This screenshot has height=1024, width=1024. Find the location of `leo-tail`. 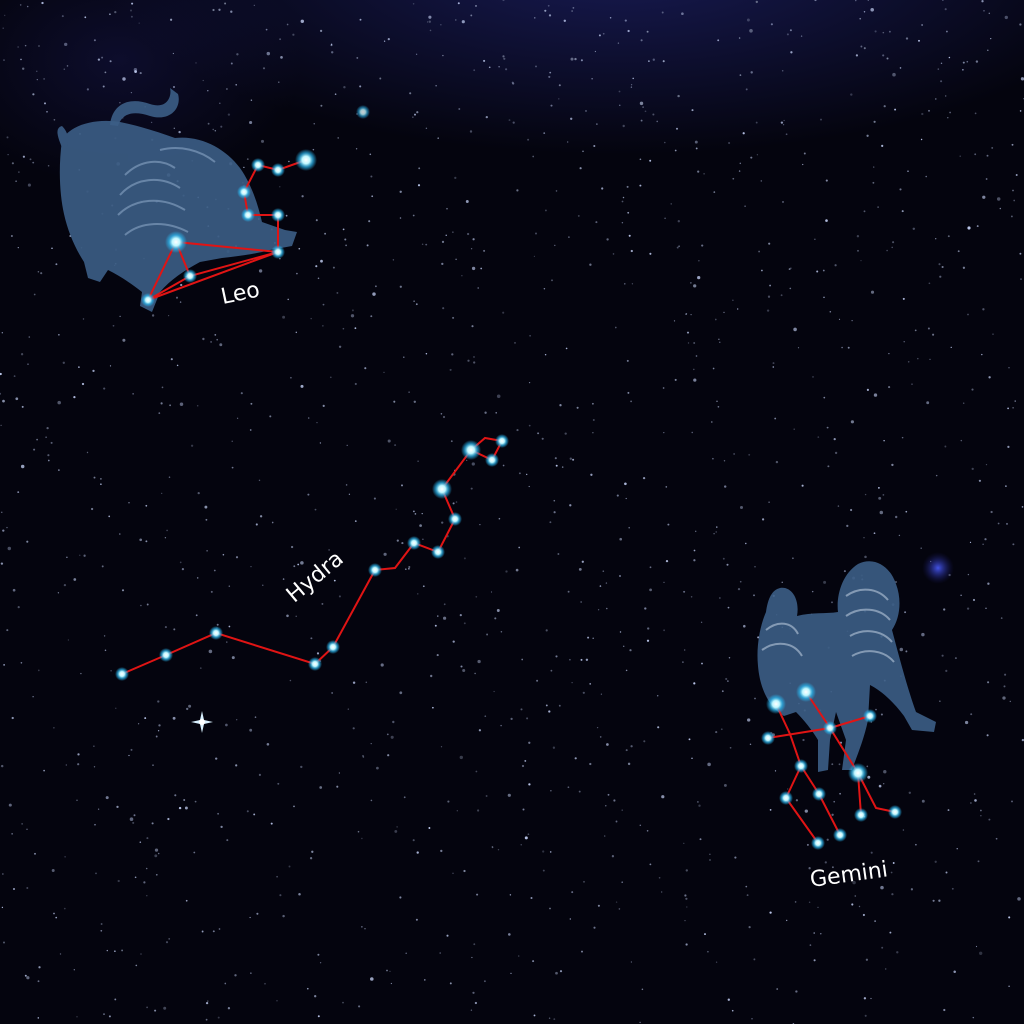

leo-tail is located at coordinates (144, 107).